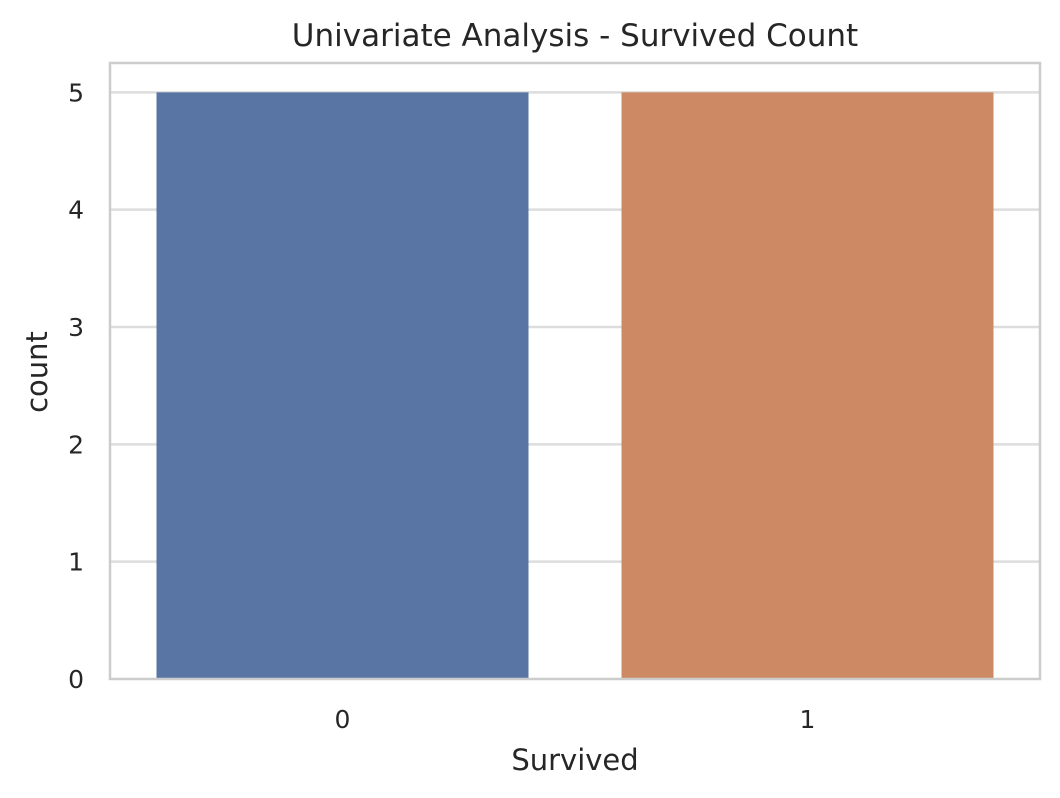 Image resolution: width=1060 pixels, height=798 pixels. I want to click on y-tick-label: 1, so click(76, 562).